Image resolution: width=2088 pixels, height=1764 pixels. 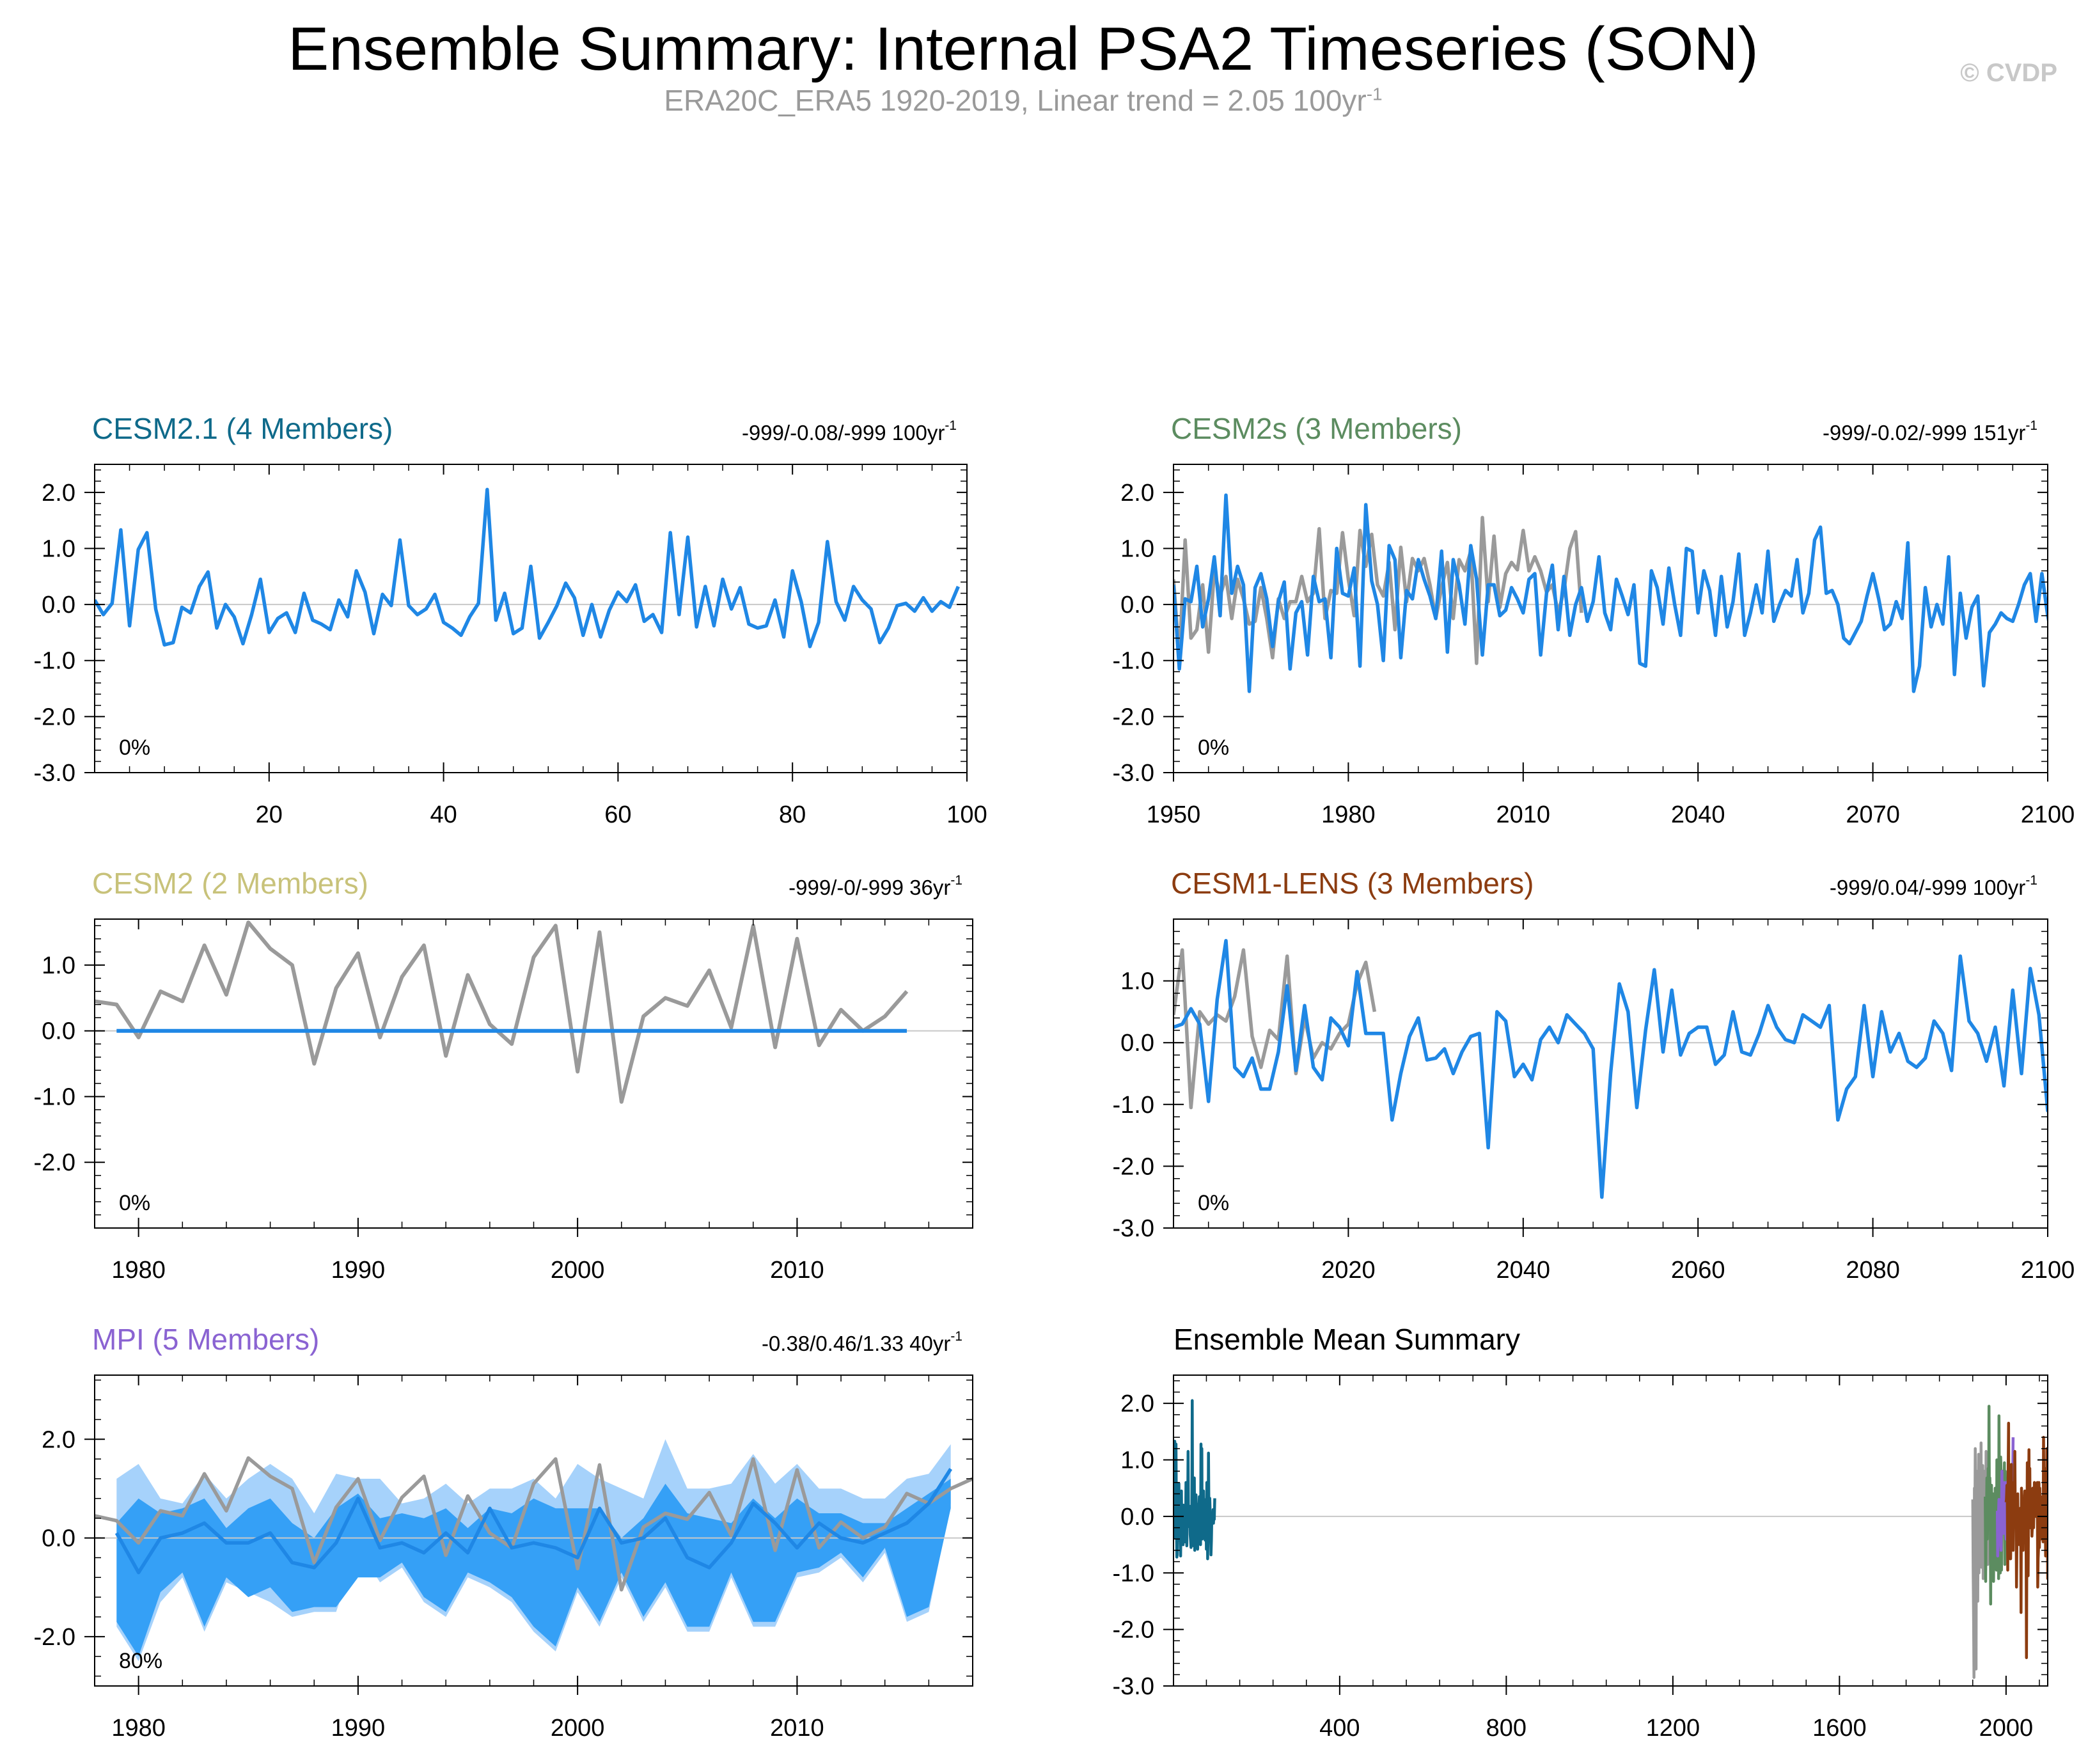 I want to click on panel-stats-value: -999/-0/-999 36yr, so click(x=869, y=887).